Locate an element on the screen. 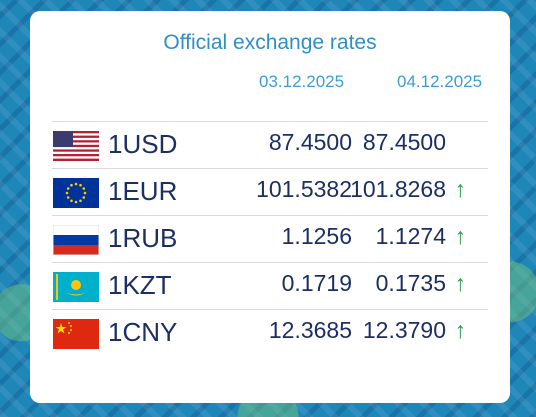 The height and width of the screenshot is (417, 536). date-column-prev: 03.12.2025 is located at coordinates (302, 81).